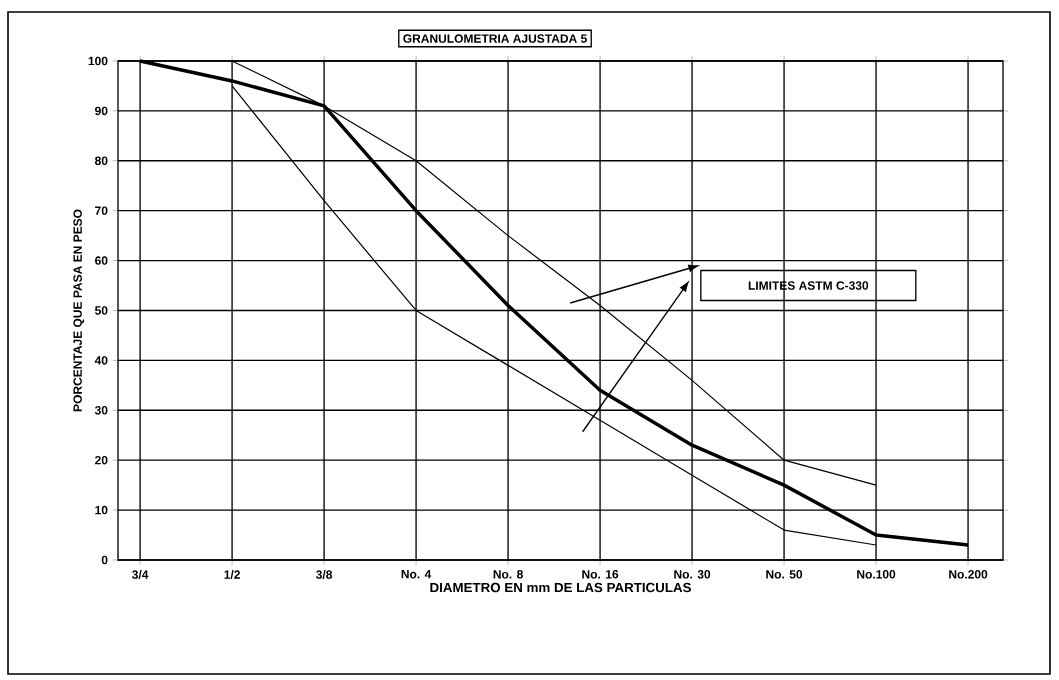 The image size is (1059, 680). Describe the element at coordinates (968, 574) in the screenshot. I see `x-tick-label: No.200` at that location.